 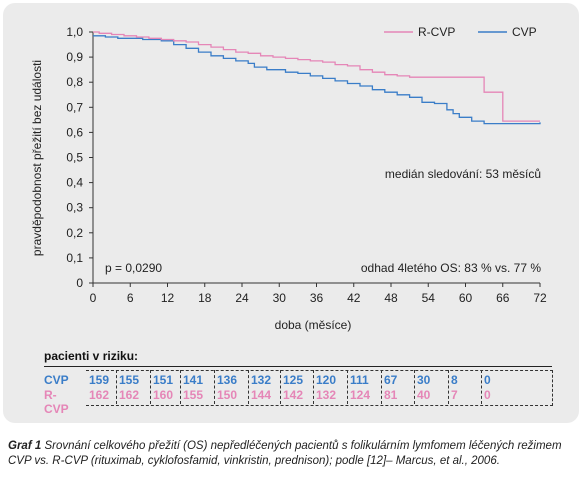 What do you see at coordinates (168, 298) in the screenshot?
I see `x-tick-label: 12` at bounding box center [168, 298].